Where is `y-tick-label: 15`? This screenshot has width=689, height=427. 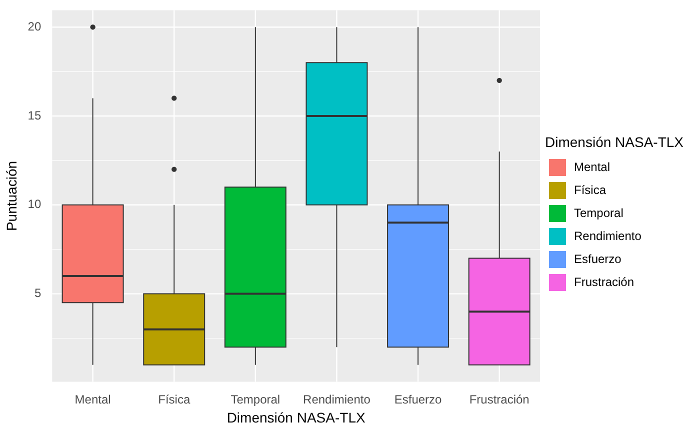
y-tick-label: 15 is located at coordinates (35, 115).